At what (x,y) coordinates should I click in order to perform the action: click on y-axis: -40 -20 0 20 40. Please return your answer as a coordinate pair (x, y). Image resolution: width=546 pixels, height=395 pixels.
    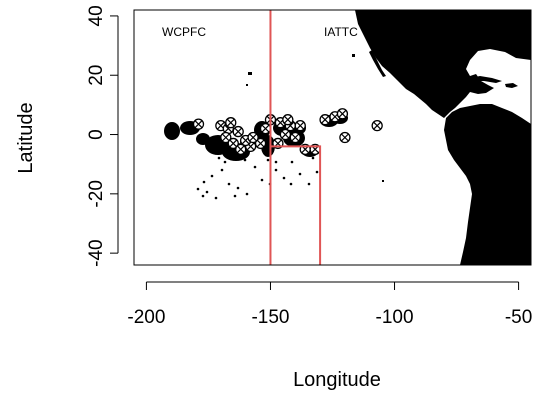
    Looking at the image, I should click on (102, 136).